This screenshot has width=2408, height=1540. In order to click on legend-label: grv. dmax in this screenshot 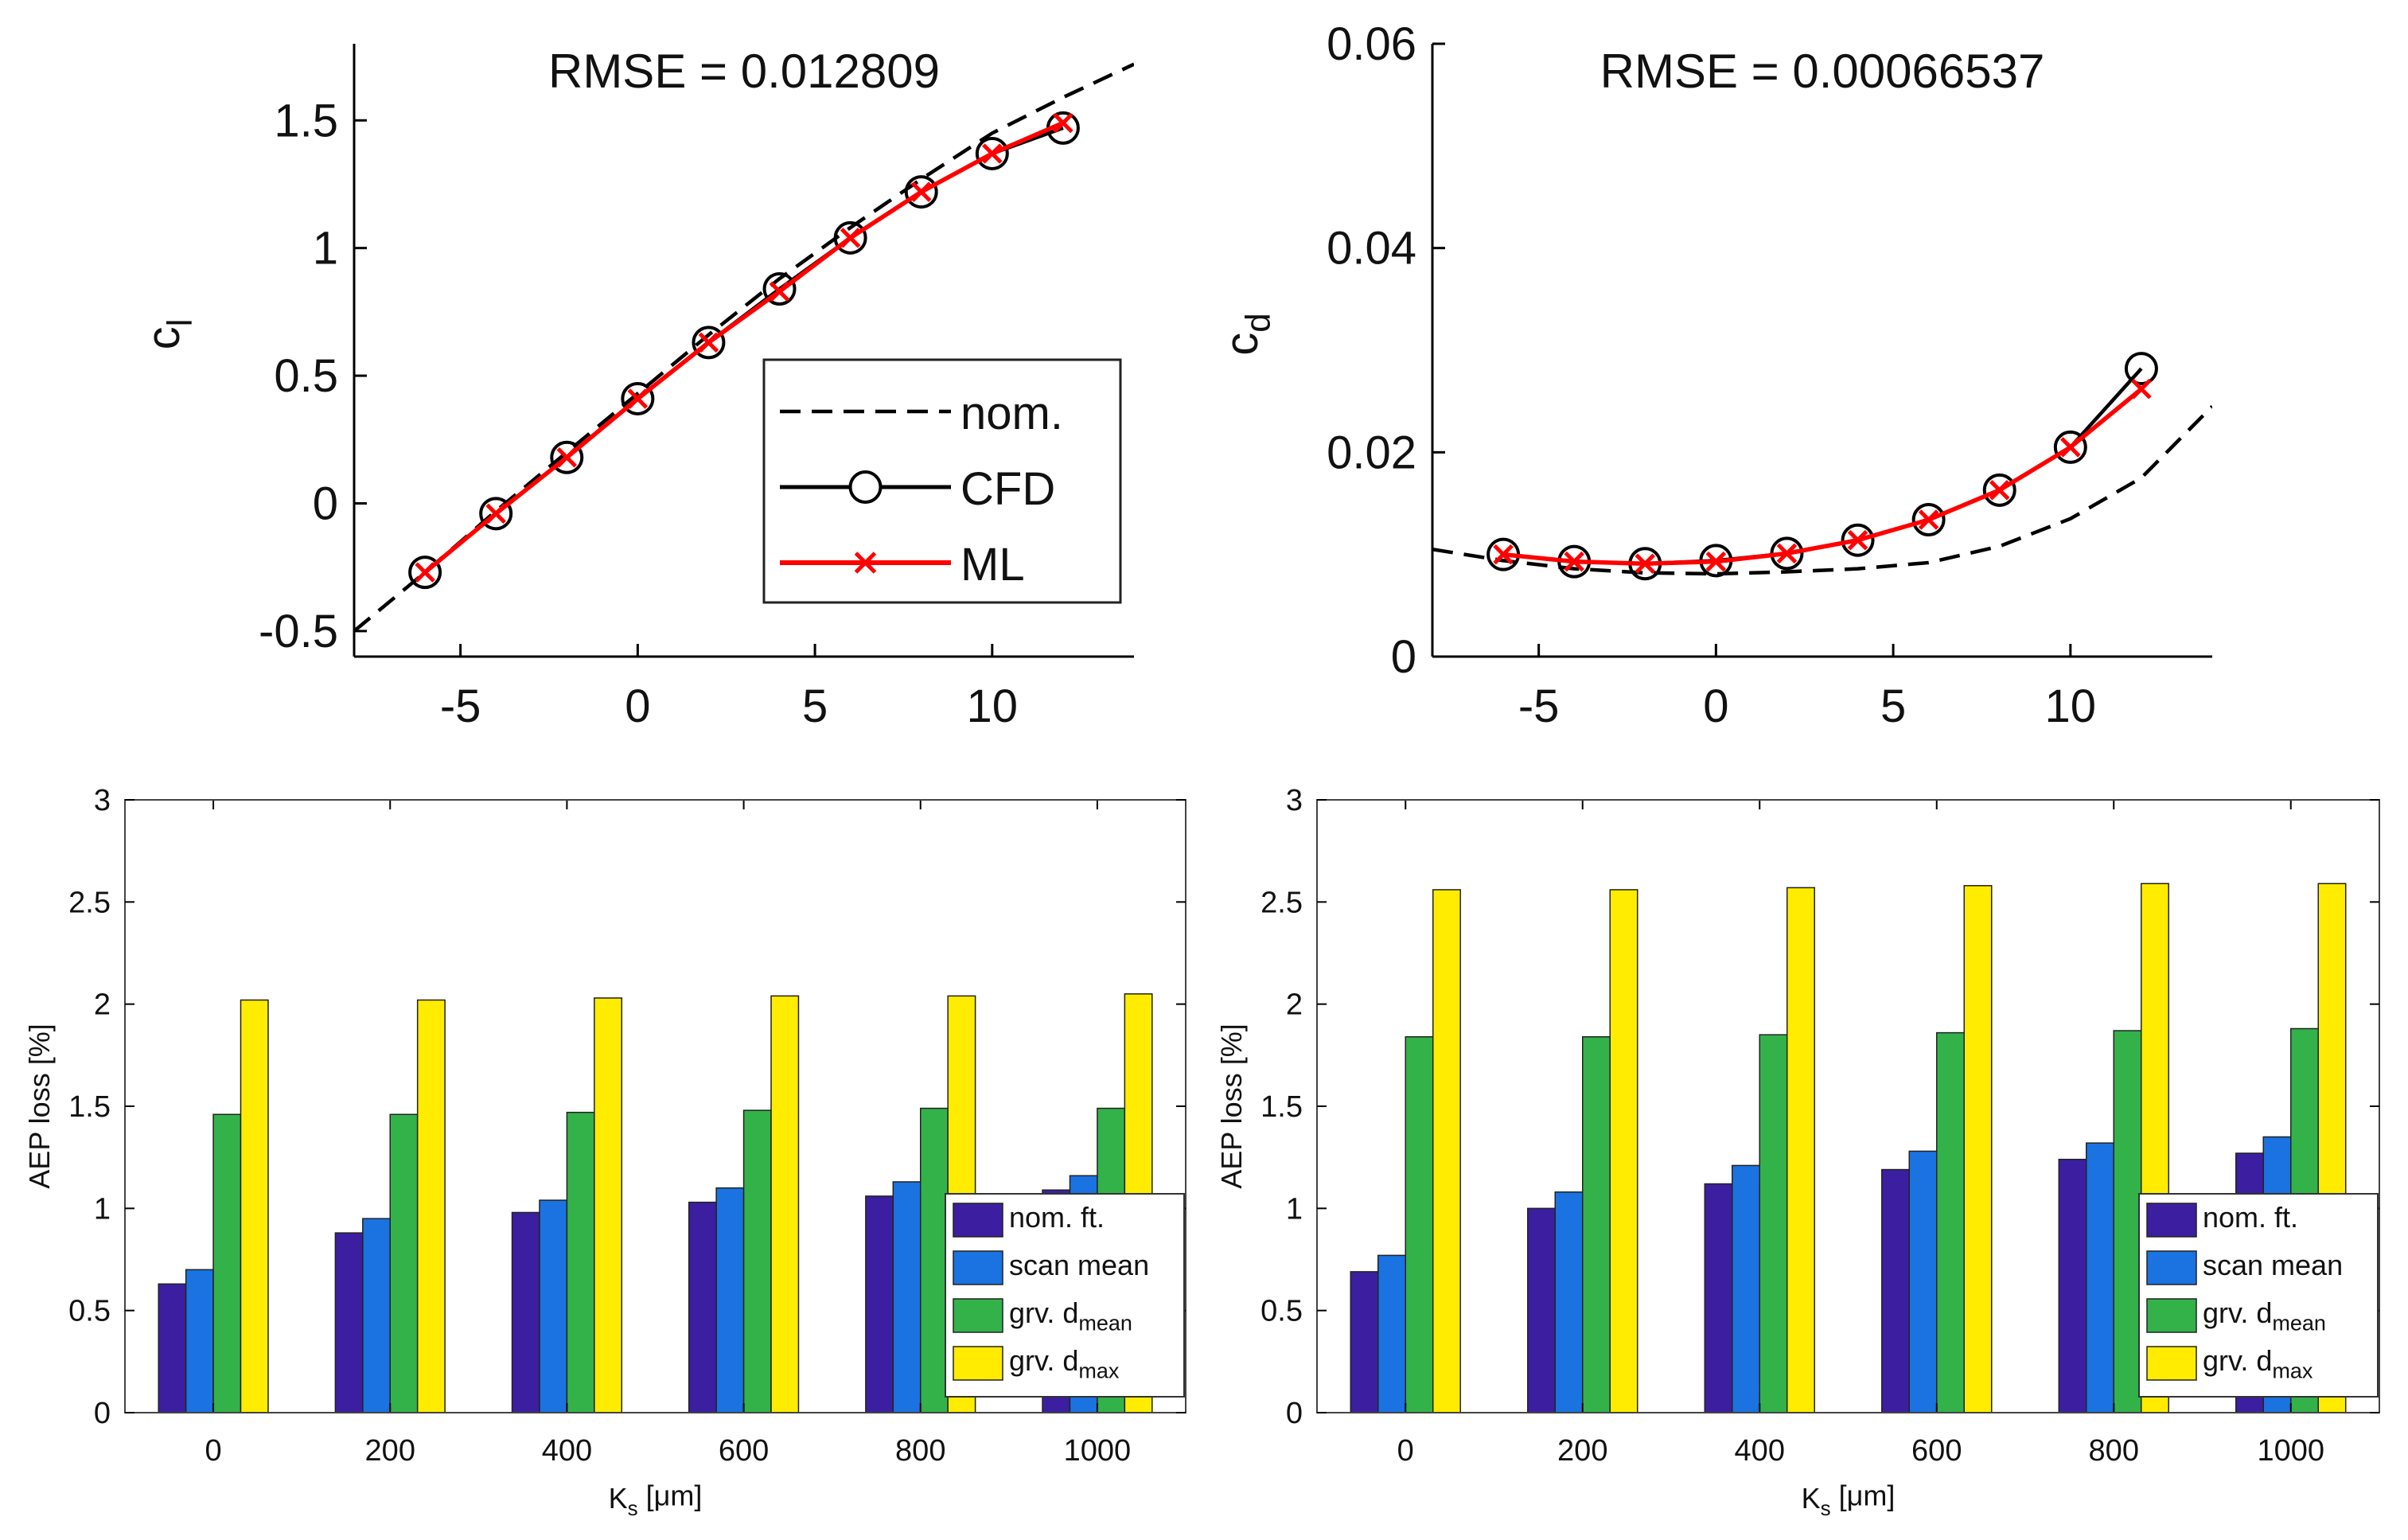, I will do `click(2258, 1363)`.